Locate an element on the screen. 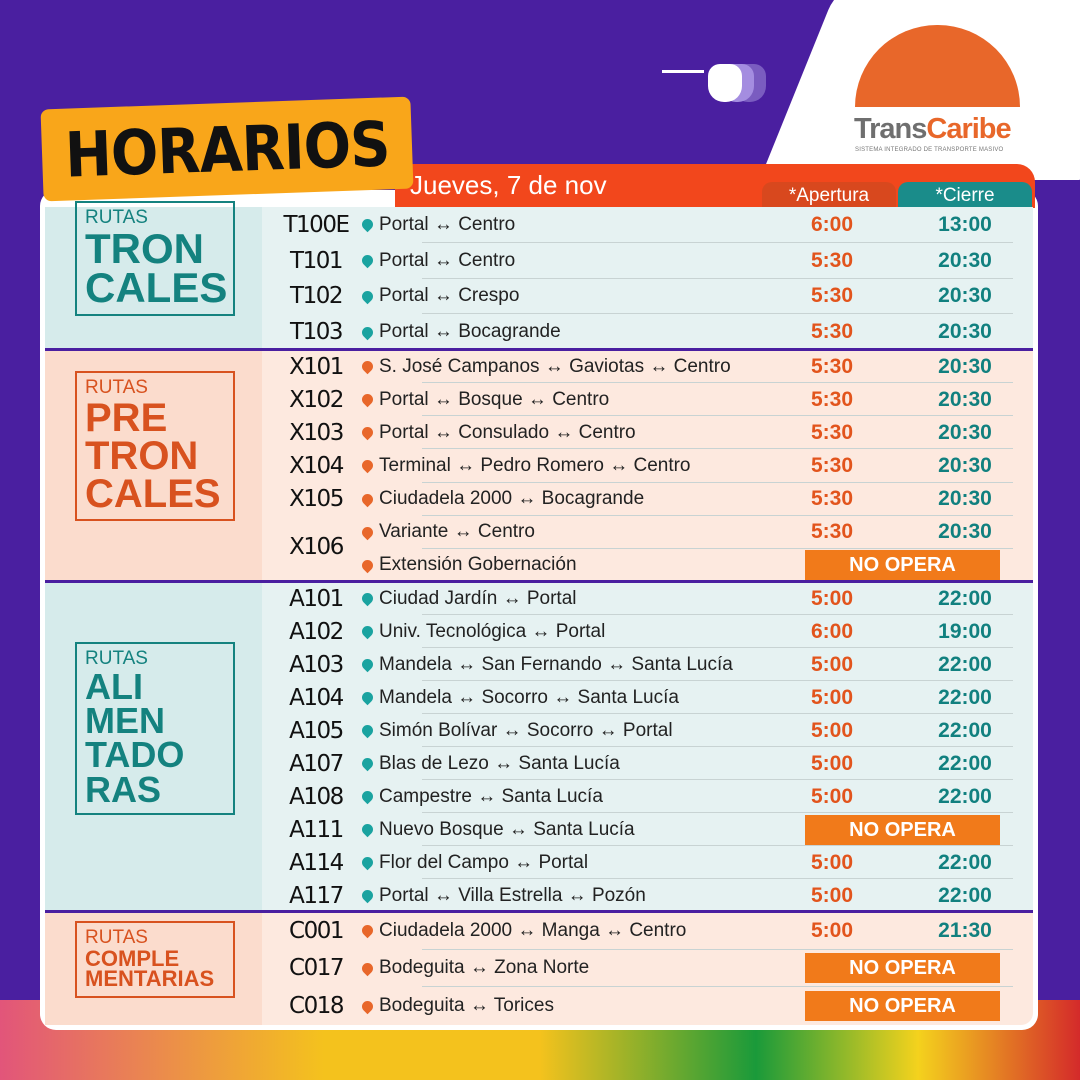  closing-column-header: *Cierre is located at coordinates (965, 195).